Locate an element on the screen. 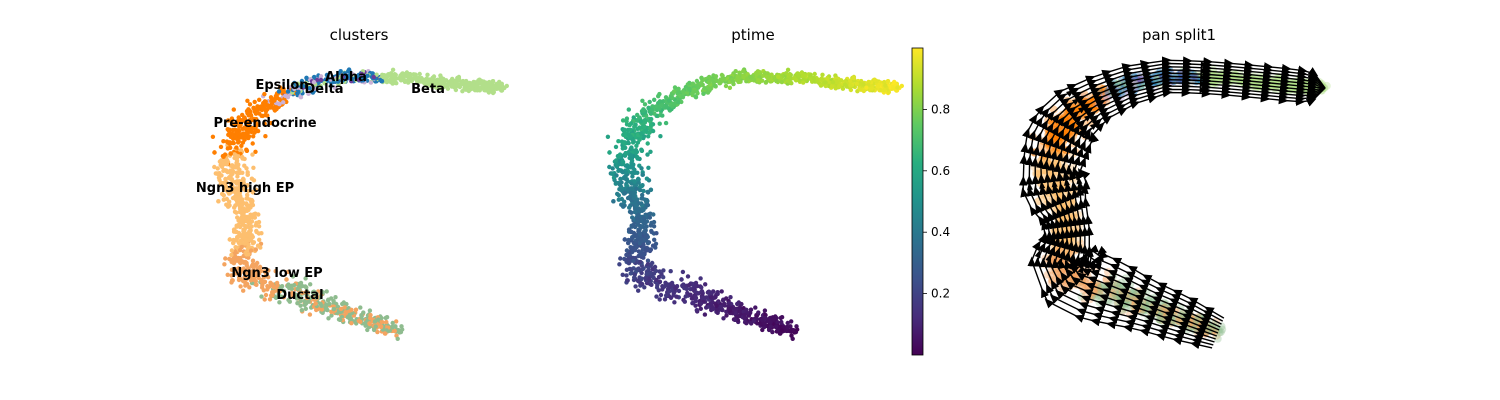 This screenshot has height=400, width=1500. cluster-label-ngn3-high-ep: Ngn3 high EP is located at coordinates (245, 188).